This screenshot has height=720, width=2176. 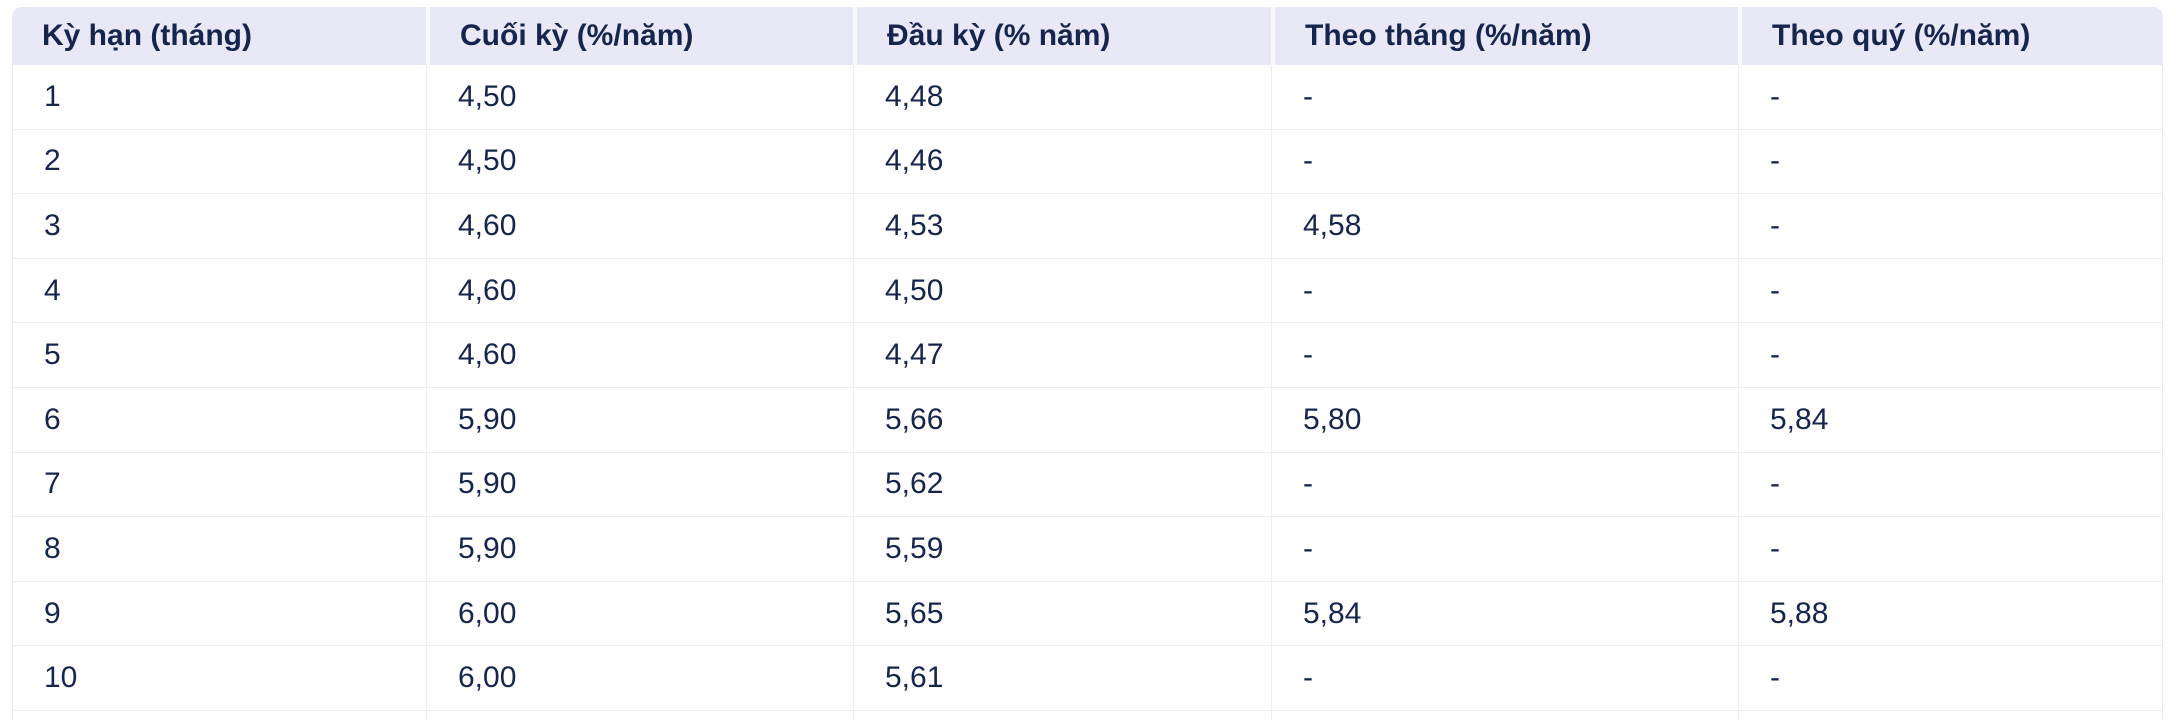 What do you see at coordinates (1062, 355) in the screenshot?
I see `cell-rate: 4,47` at bounding box center [1062, 355].